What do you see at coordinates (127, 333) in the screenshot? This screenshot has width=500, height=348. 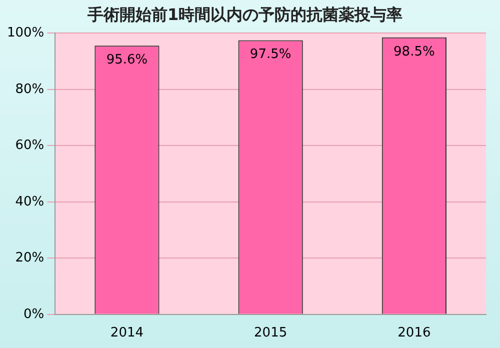 I see `x-tick-label: 2014` at bounding box center [127, 333].